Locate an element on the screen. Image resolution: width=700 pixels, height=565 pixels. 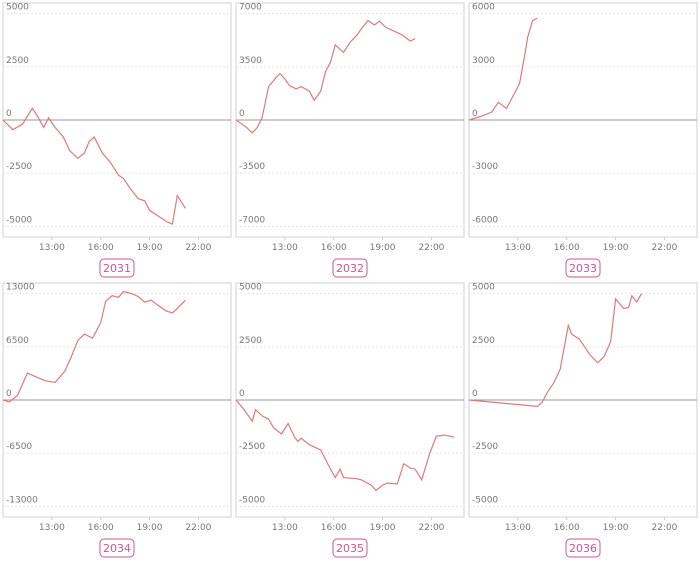
y-tick-label: -6500 is located at coordinates (19, 447).